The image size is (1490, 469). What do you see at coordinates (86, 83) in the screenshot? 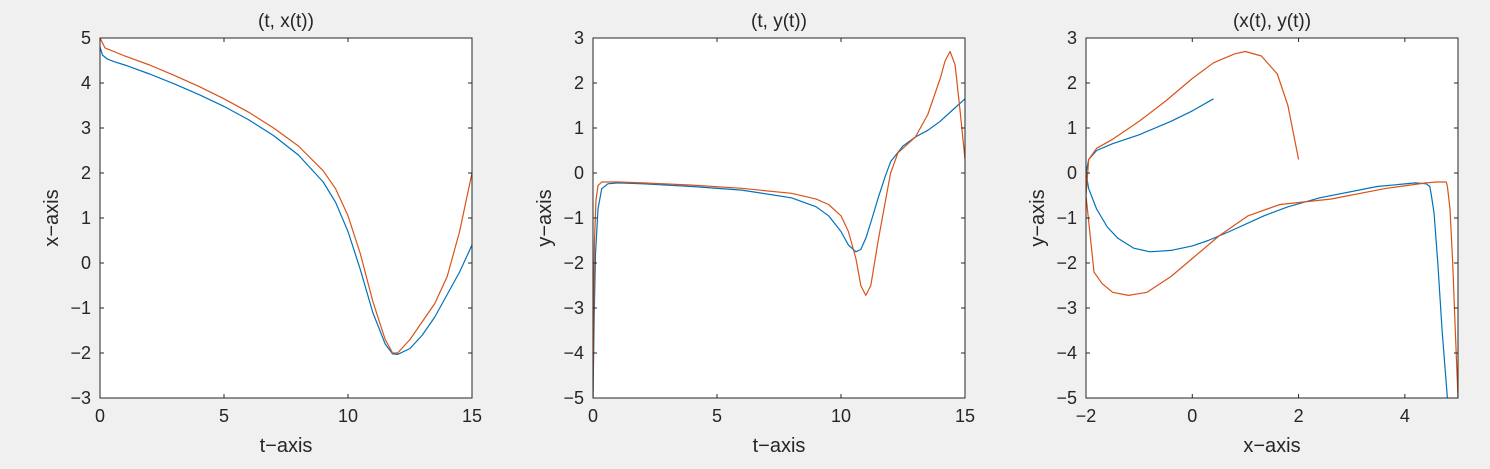
I see `y-tick-label: 4` at bounding box center [86, 83].